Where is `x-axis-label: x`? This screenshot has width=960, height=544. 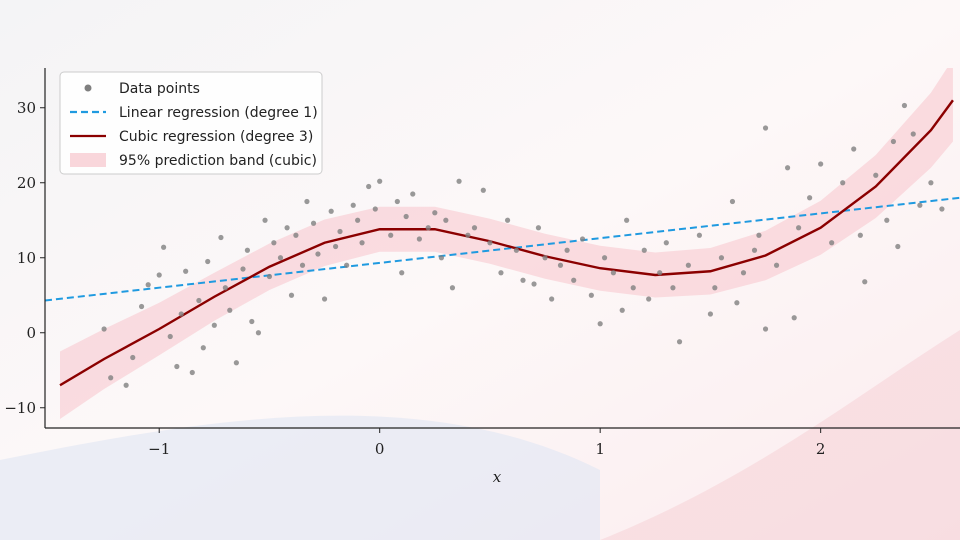
x-axis-label: x is located at coordinates (497, 477).